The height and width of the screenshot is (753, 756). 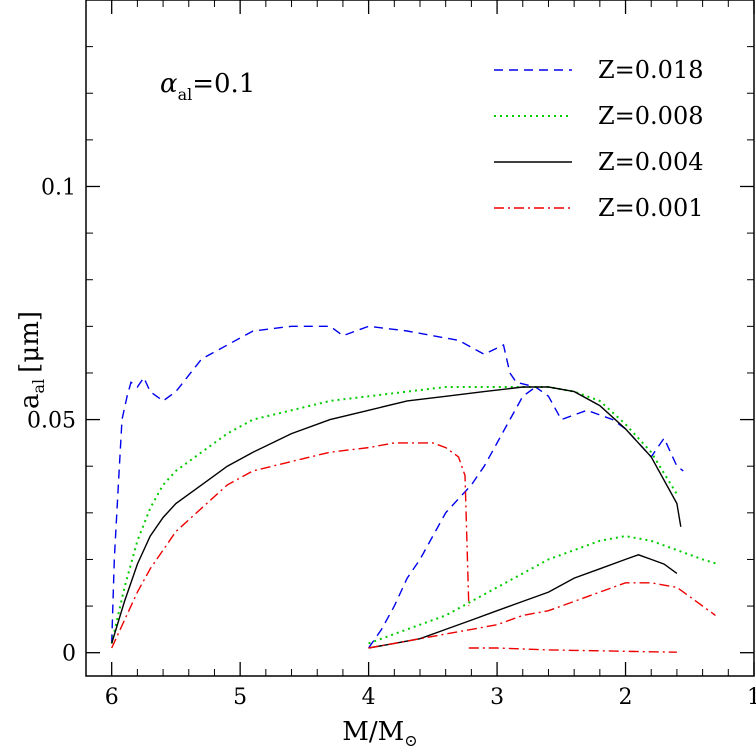 I want to click on legend-label: Z=0.001, so click(x=651, y=208).